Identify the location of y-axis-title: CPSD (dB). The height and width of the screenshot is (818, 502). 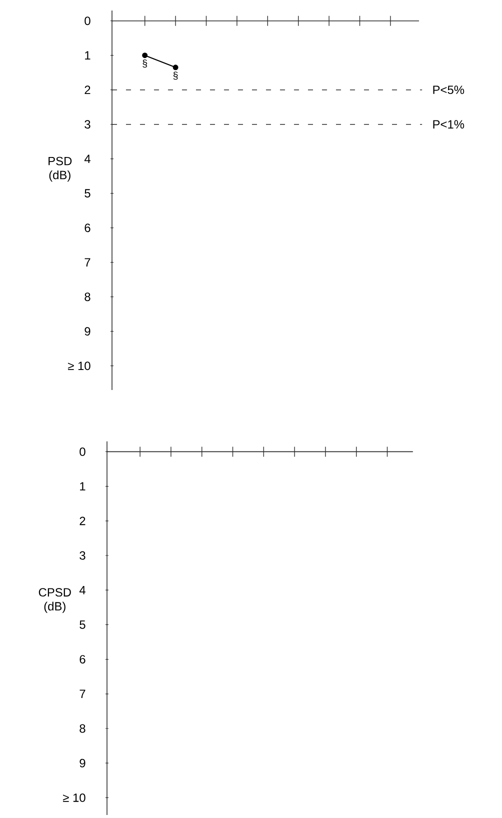
(54, 600).